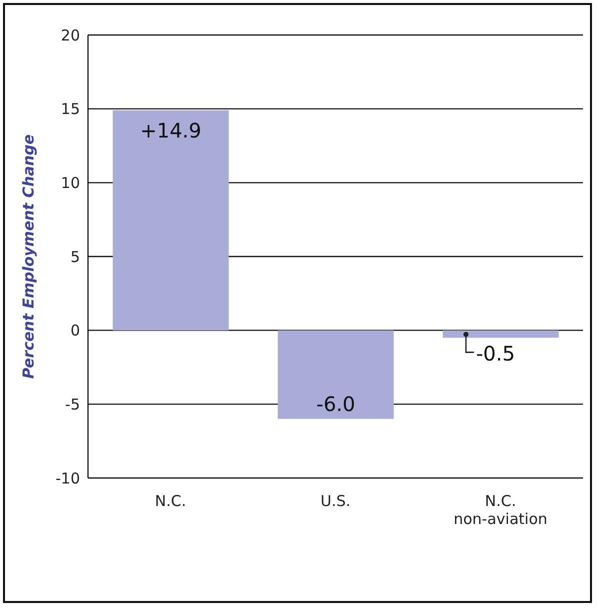 Image resolution: width=597 pixels, height=608 pixels. What do you see at coordinates (28, 256) in the screenshot?
I see `y-axis-title: Percent Employment Change` at bounding box center [28, 256].